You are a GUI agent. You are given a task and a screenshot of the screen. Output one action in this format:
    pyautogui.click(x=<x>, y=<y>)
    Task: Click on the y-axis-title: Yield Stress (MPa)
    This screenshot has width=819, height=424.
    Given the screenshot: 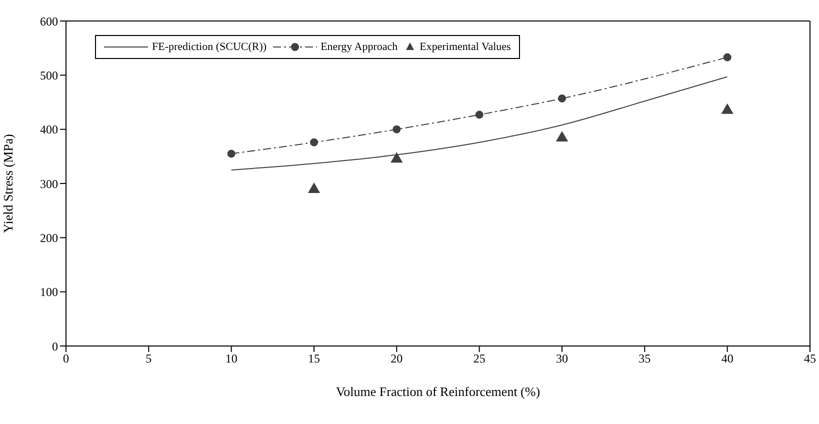 What is the action you would take?
    pyautogui.click(x=8, y=183)
    